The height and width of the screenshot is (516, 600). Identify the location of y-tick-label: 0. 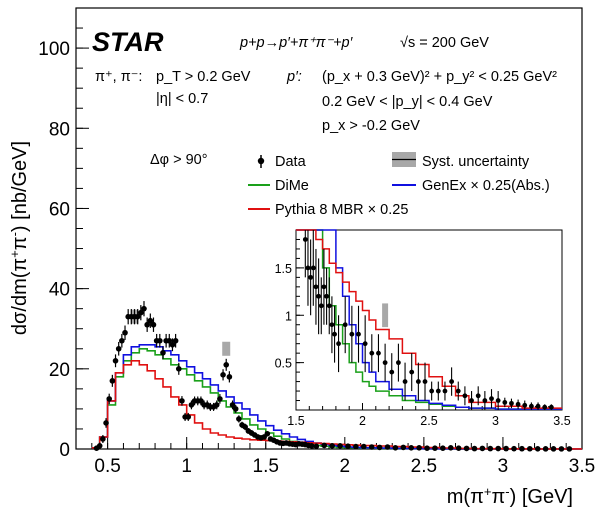
(64, 450).